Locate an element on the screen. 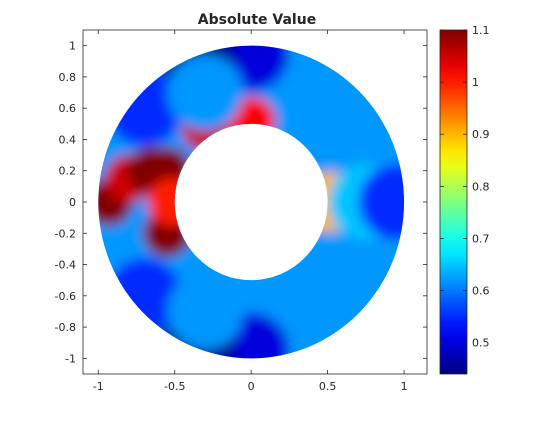 The image size is (560, 425). y-tick-label: 0 is located at coordinates (72, 202).